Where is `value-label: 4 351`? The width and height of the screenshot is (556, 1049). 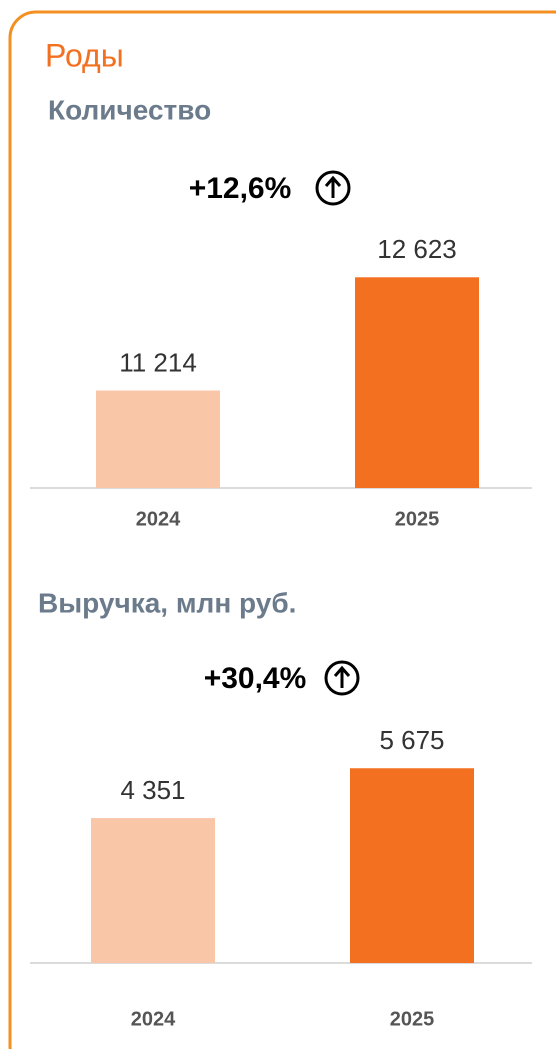
value-label: 4 351 is located at coordinates (152, 790).